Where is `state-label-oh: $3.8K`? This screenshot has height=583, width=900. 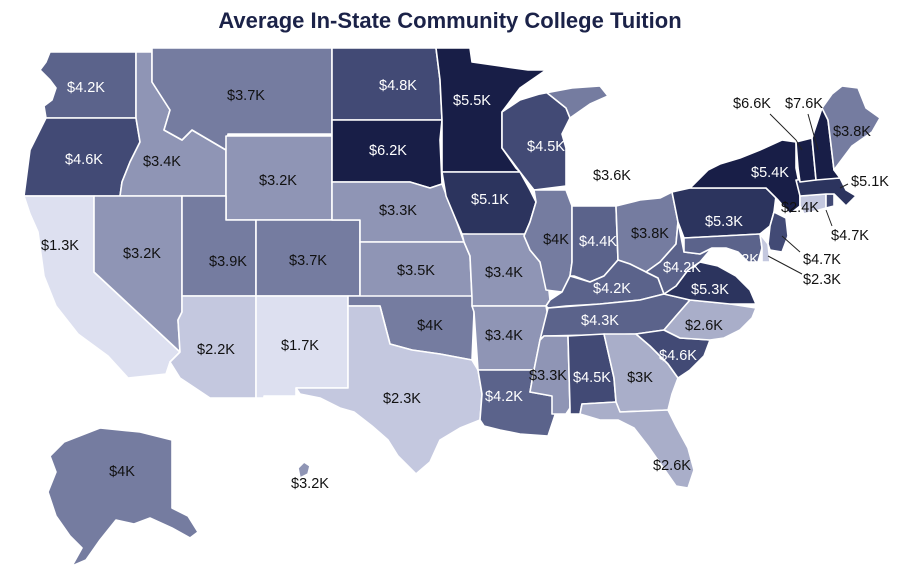
state-label-oh: $3.8K is located at coordinates (650, 234).